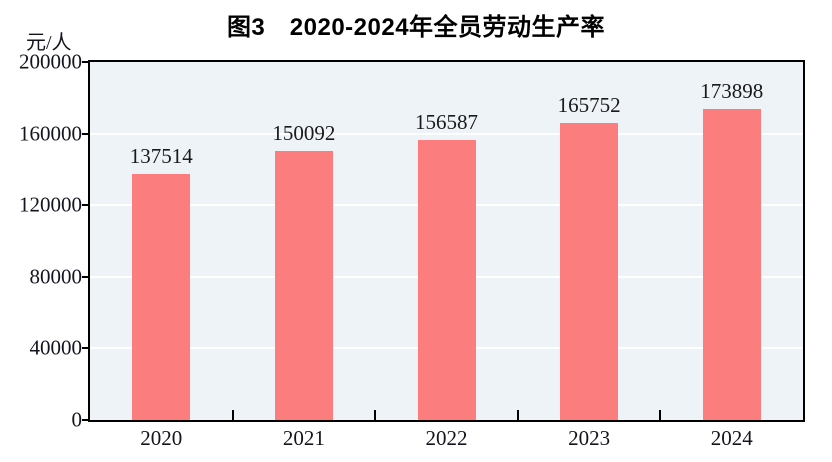 The image size is (832, 462). What do you see at coordinates (589, 105) in the screenshot?
I see `bar-value-label-2023: 165752` at bounding box center [589, 105].